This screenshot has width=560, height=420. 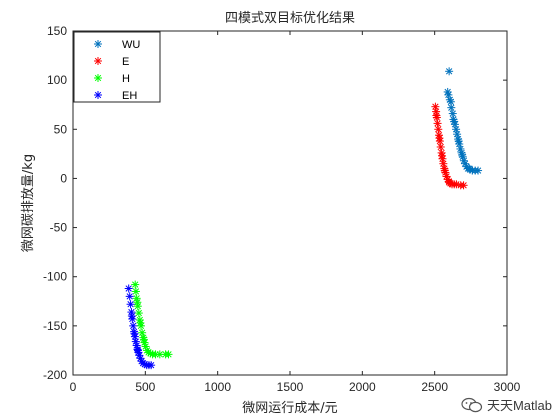 I want to click on series-wu, so click(x=463, y=121).